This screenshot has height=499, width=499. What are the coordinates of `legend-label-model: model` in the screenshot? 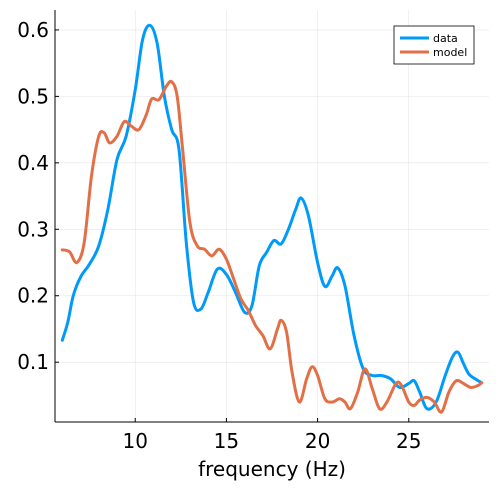 It's located at (450, 52).